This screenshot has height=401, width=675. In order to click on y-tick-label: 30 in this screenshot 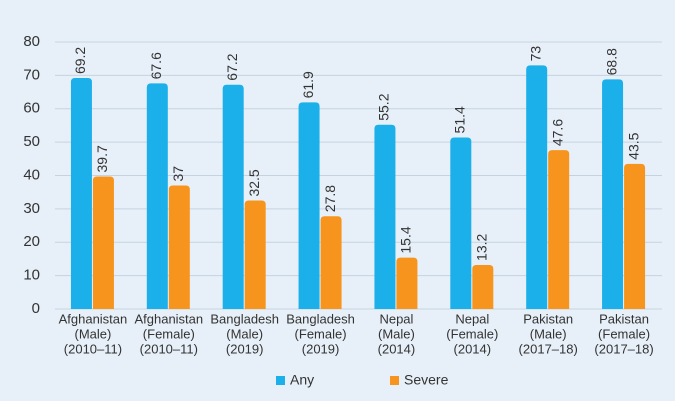, I will do `click(31, 208)`.